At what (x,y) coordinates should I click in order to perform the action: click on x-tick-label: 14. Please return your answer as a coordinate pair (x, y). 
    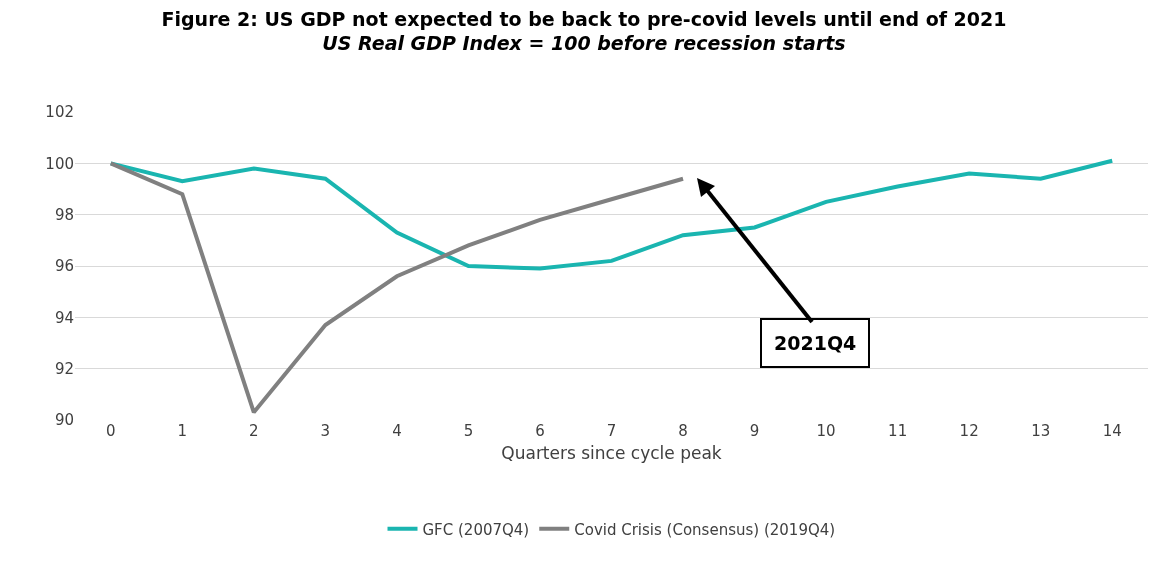
    Looking at the image, I should click on (1112, 431).